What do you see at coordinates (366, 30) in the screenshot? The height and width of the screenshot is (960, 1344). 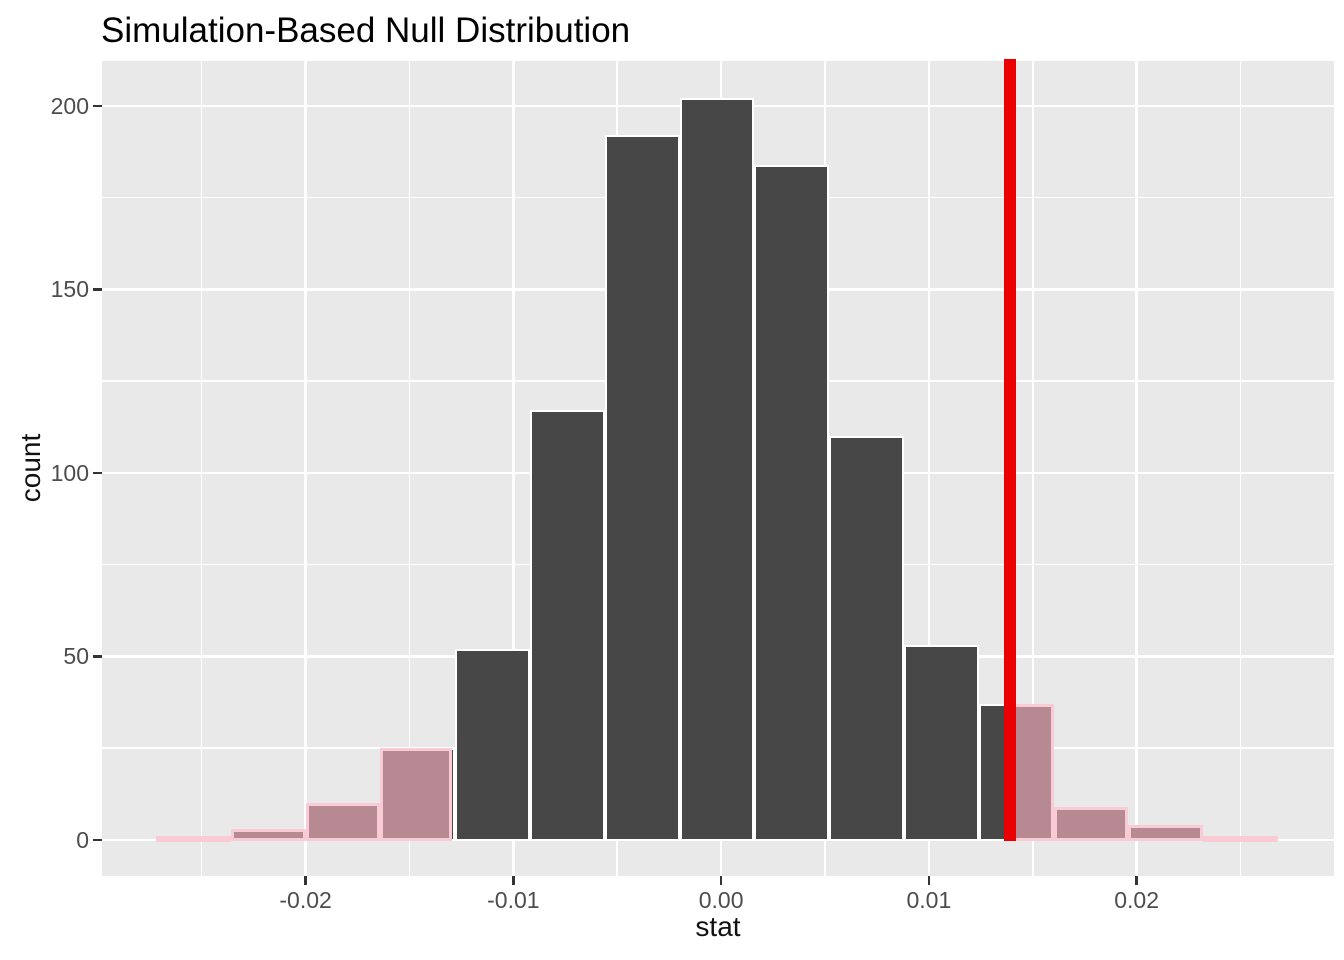 I see `plot-title: Simulation-Based Null Distribution` at bounding box center [366, 30].